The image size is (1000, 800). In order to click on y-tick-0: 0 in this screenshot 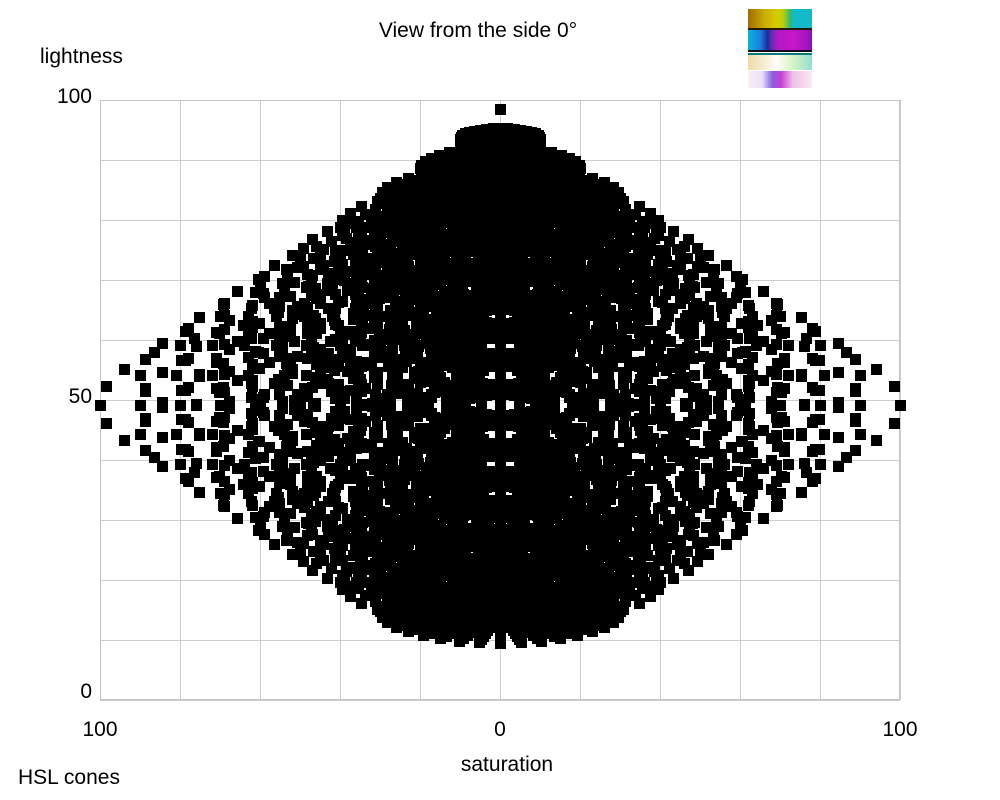, I will do `click(86, 691)`.